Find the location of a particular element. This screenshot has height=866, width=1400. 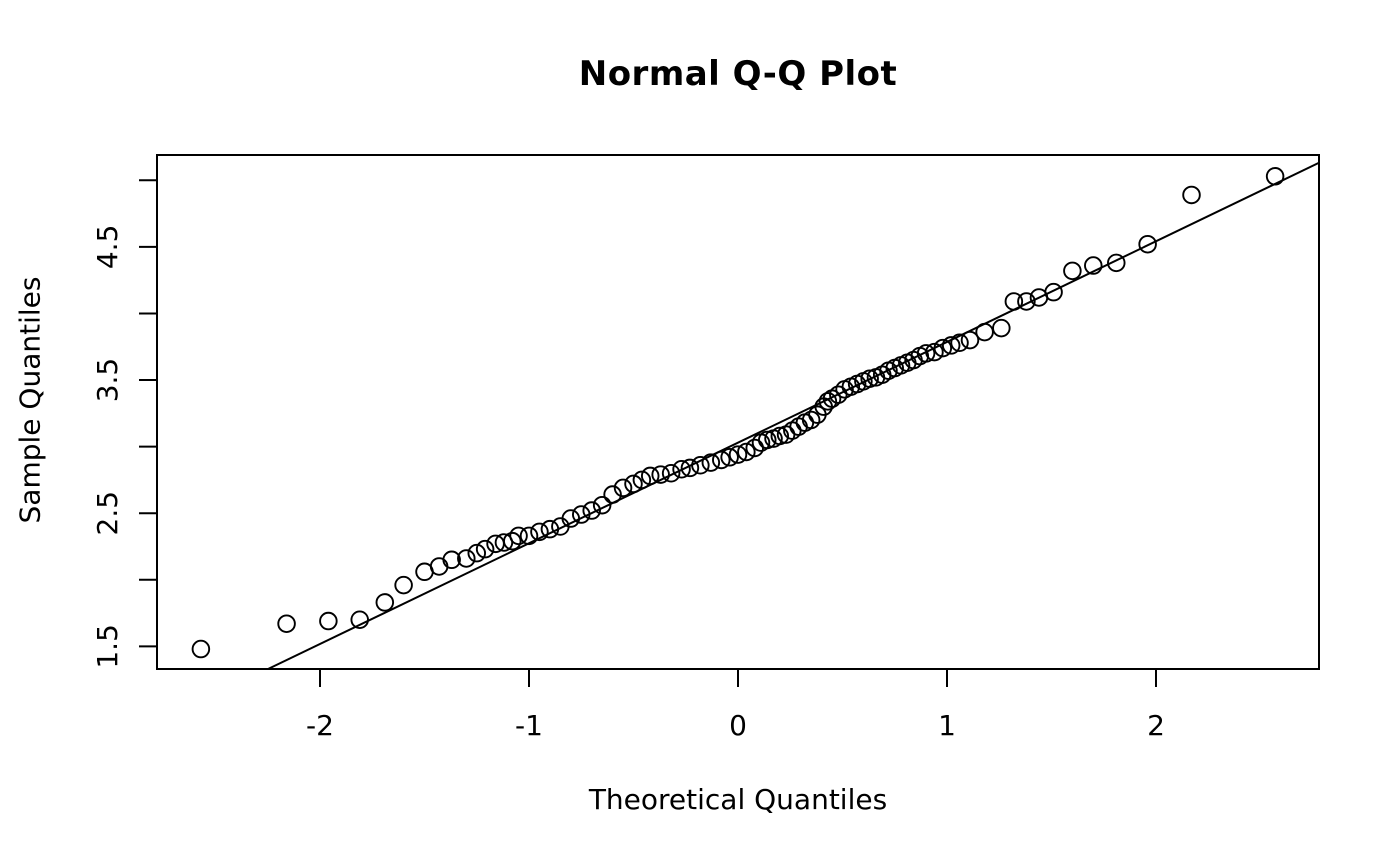

chart-title: Normal Q-Q Plot is located at coordinates (738, 74).